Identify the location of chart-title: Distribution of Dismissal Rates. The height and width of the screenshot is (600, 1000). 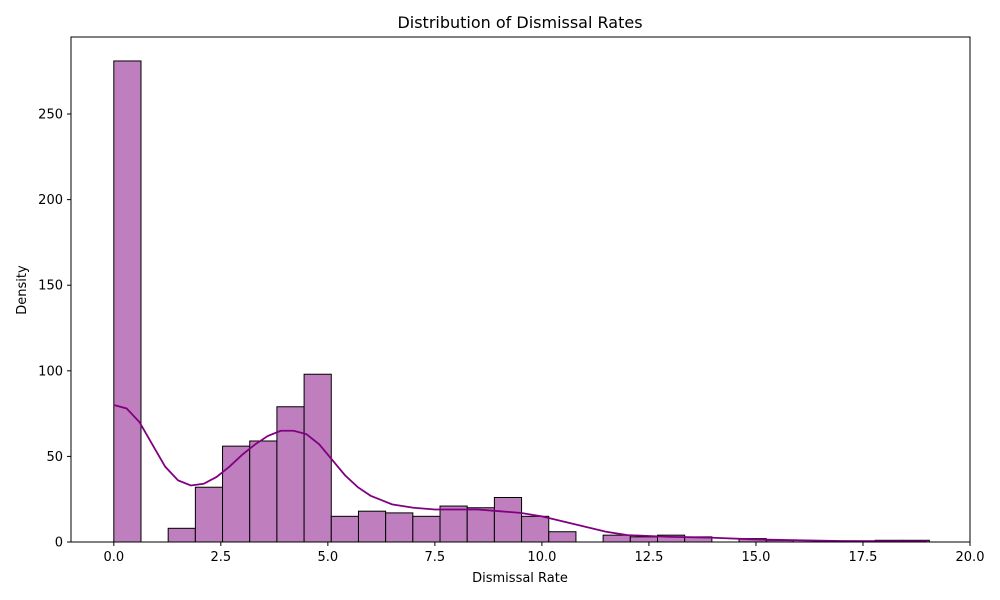
(519, 22).